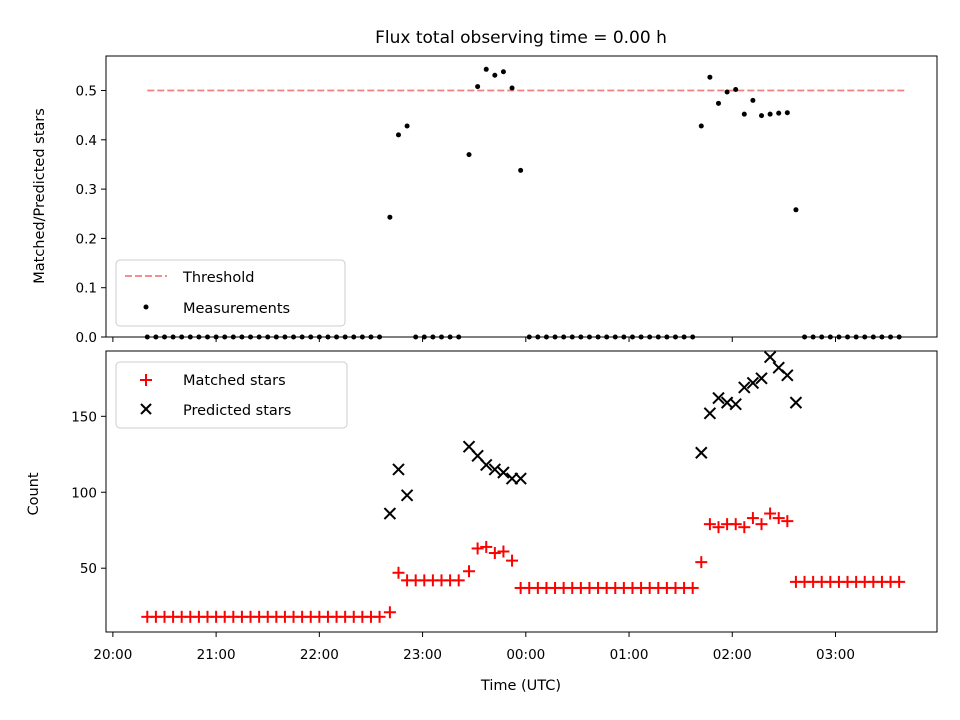  I want to click on x-tick-label: 22:00, so click(319, 655).